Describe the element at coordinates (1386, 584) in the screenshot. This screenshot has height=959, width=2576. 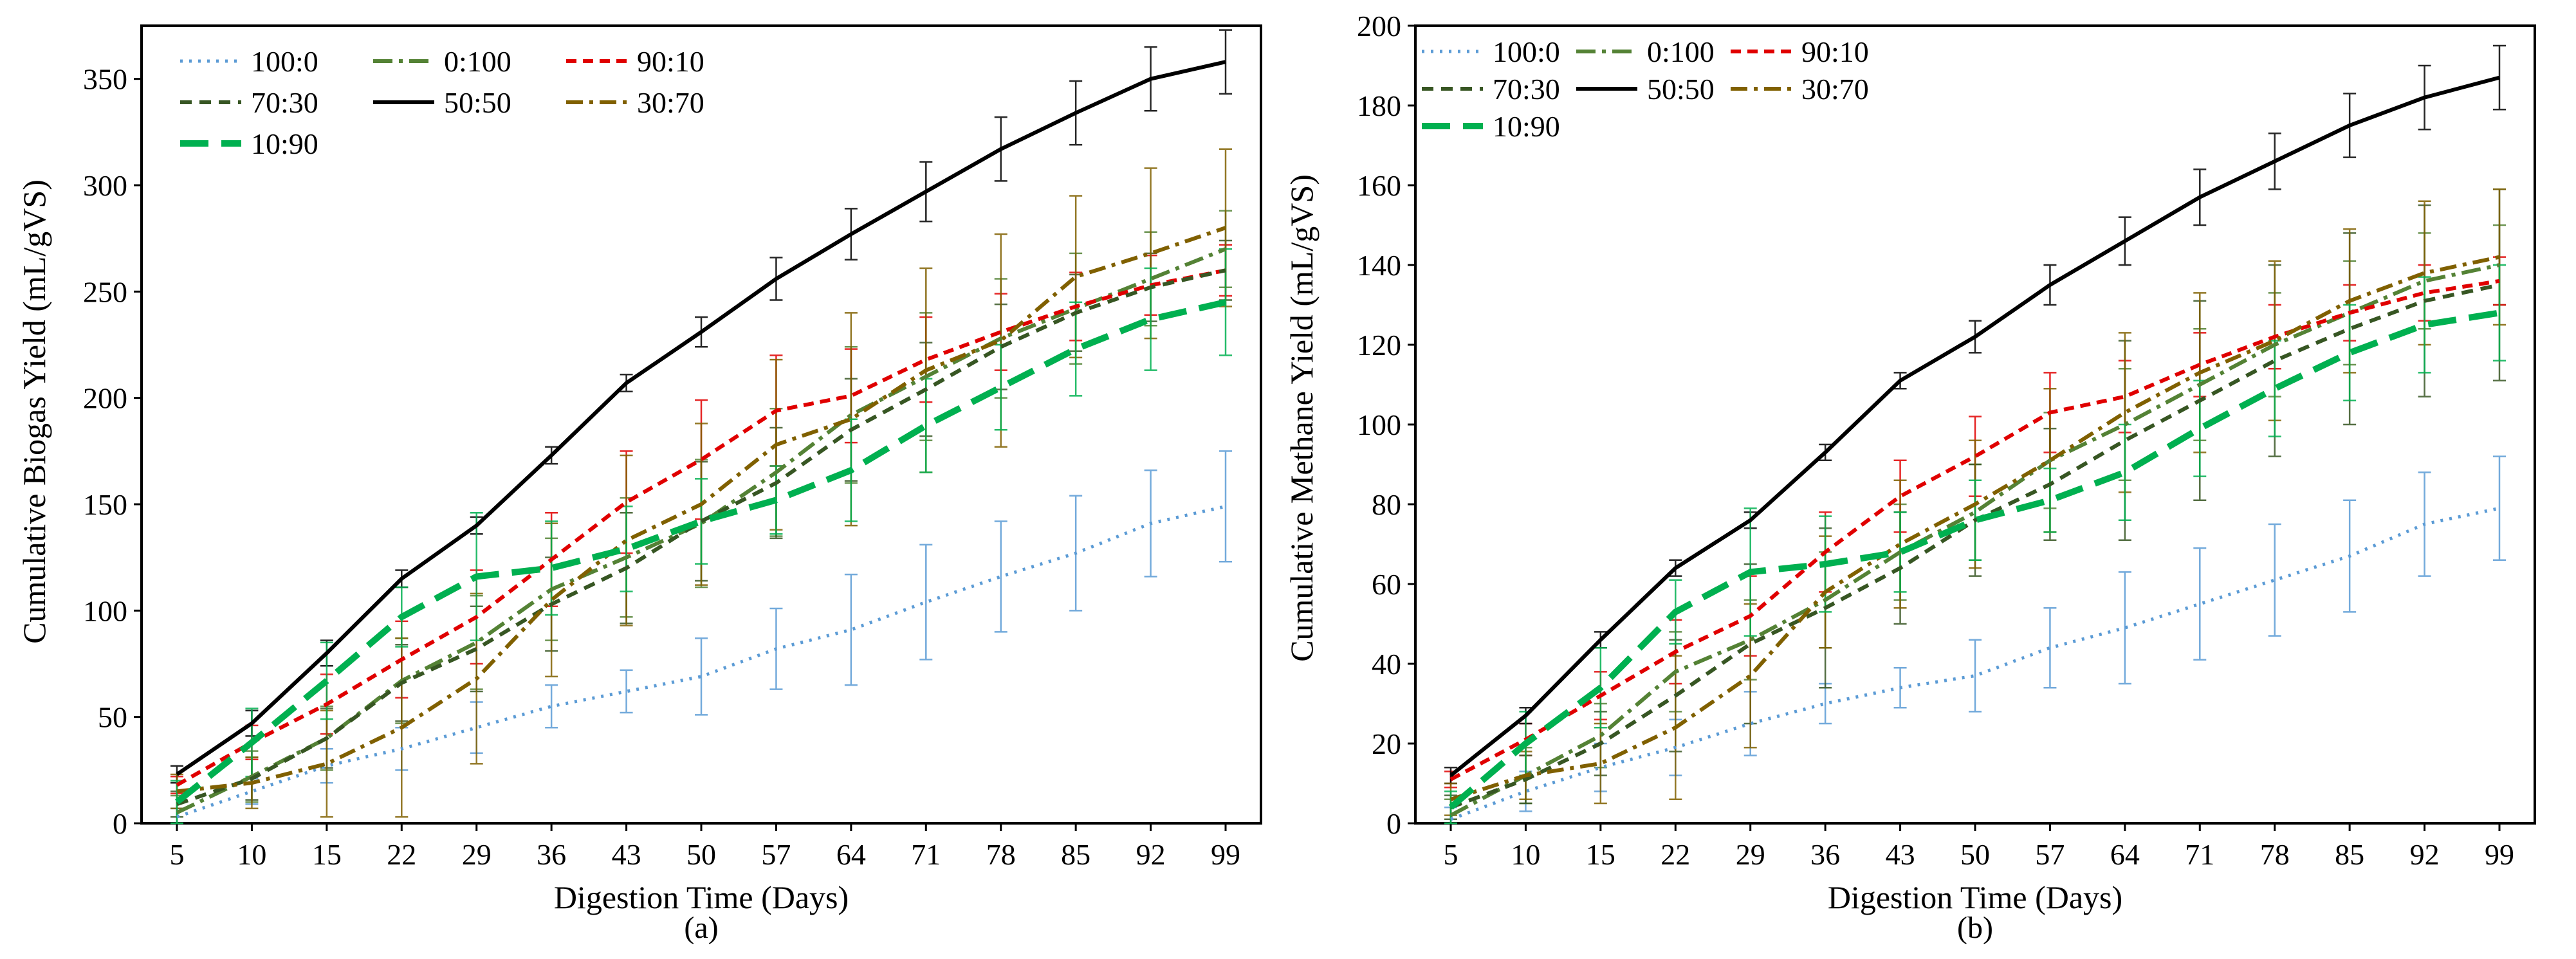
I see `panel-b-y-tick-label: 60` at that location.